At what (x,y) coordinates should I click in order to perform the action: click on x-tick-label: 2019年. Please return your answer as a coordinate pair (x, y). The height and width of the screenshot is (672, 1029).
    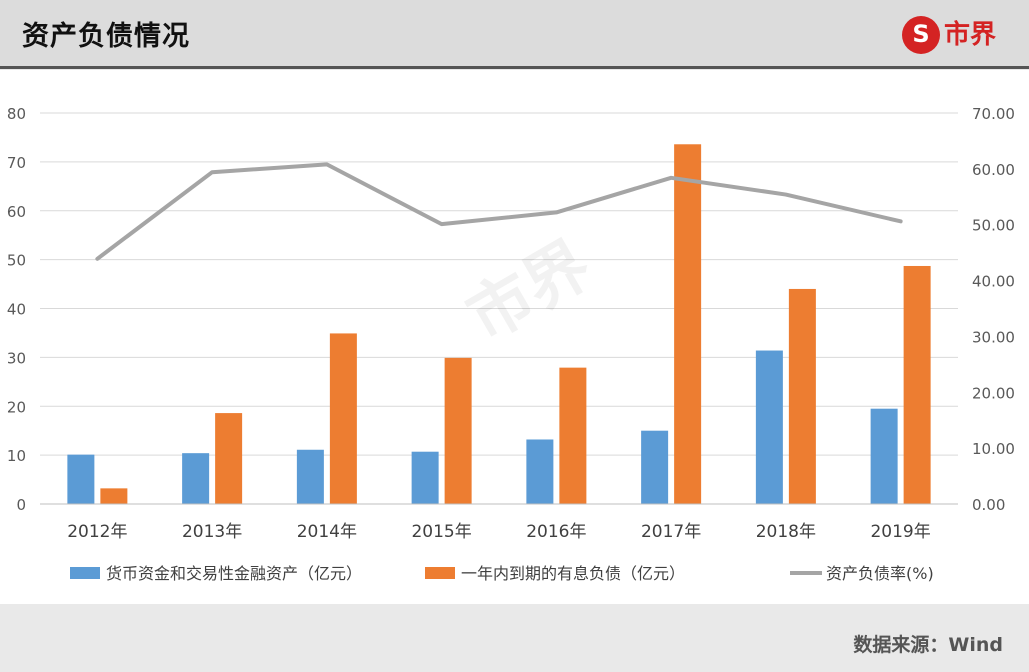
    Looking at the image, I should click on (900, 532).